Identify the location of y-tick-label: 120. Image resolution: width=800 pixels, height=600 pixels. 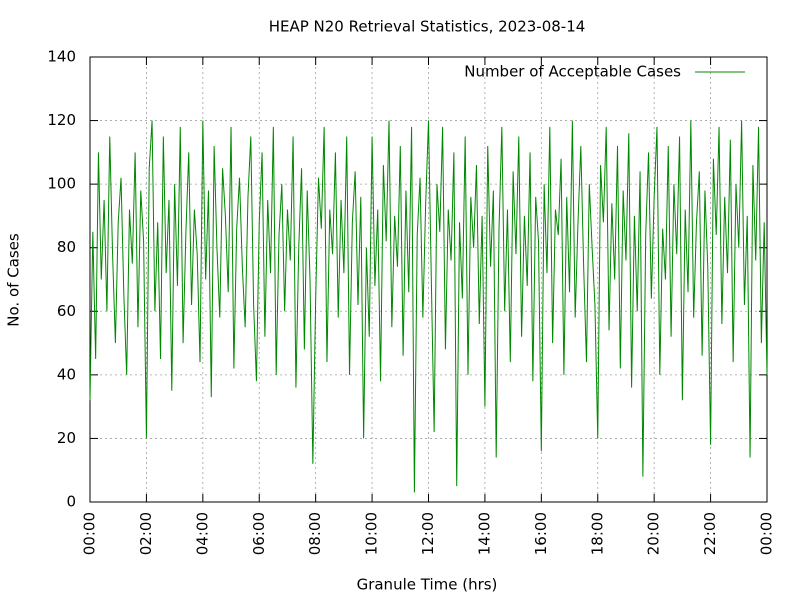
(61, 120).